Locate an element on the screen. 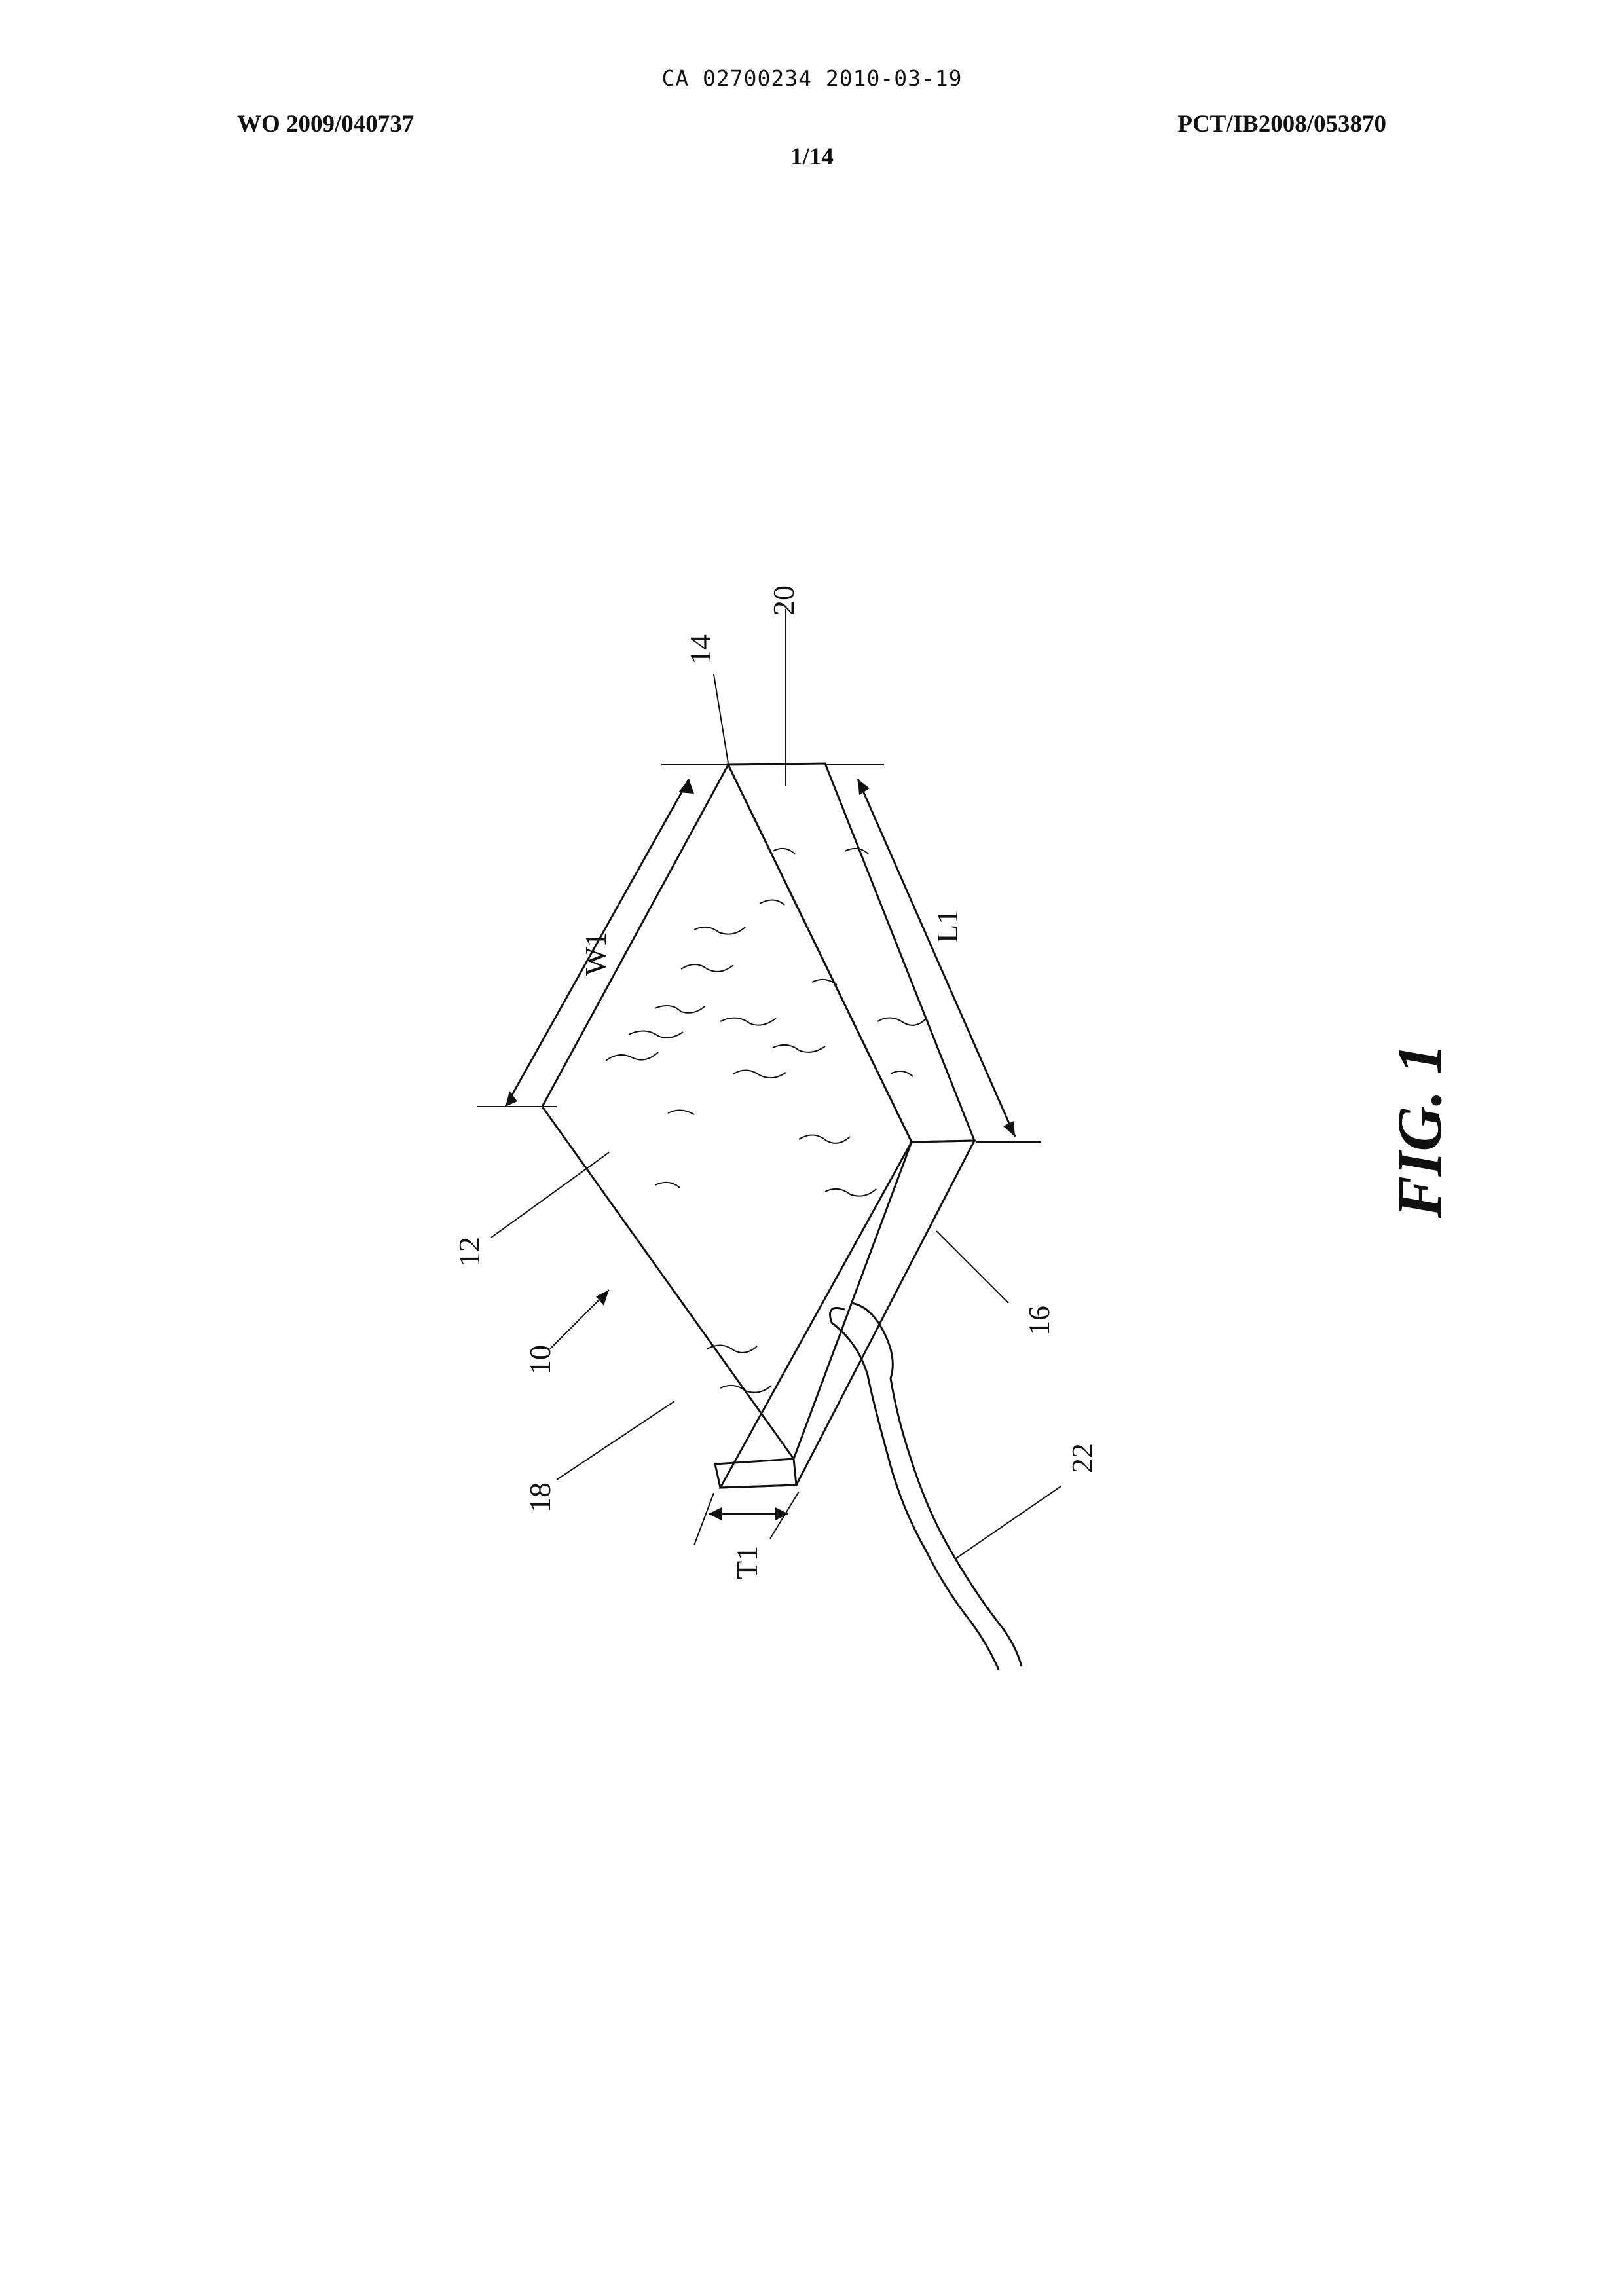  label-t1: T1 is located at coordinates (747, 1562).